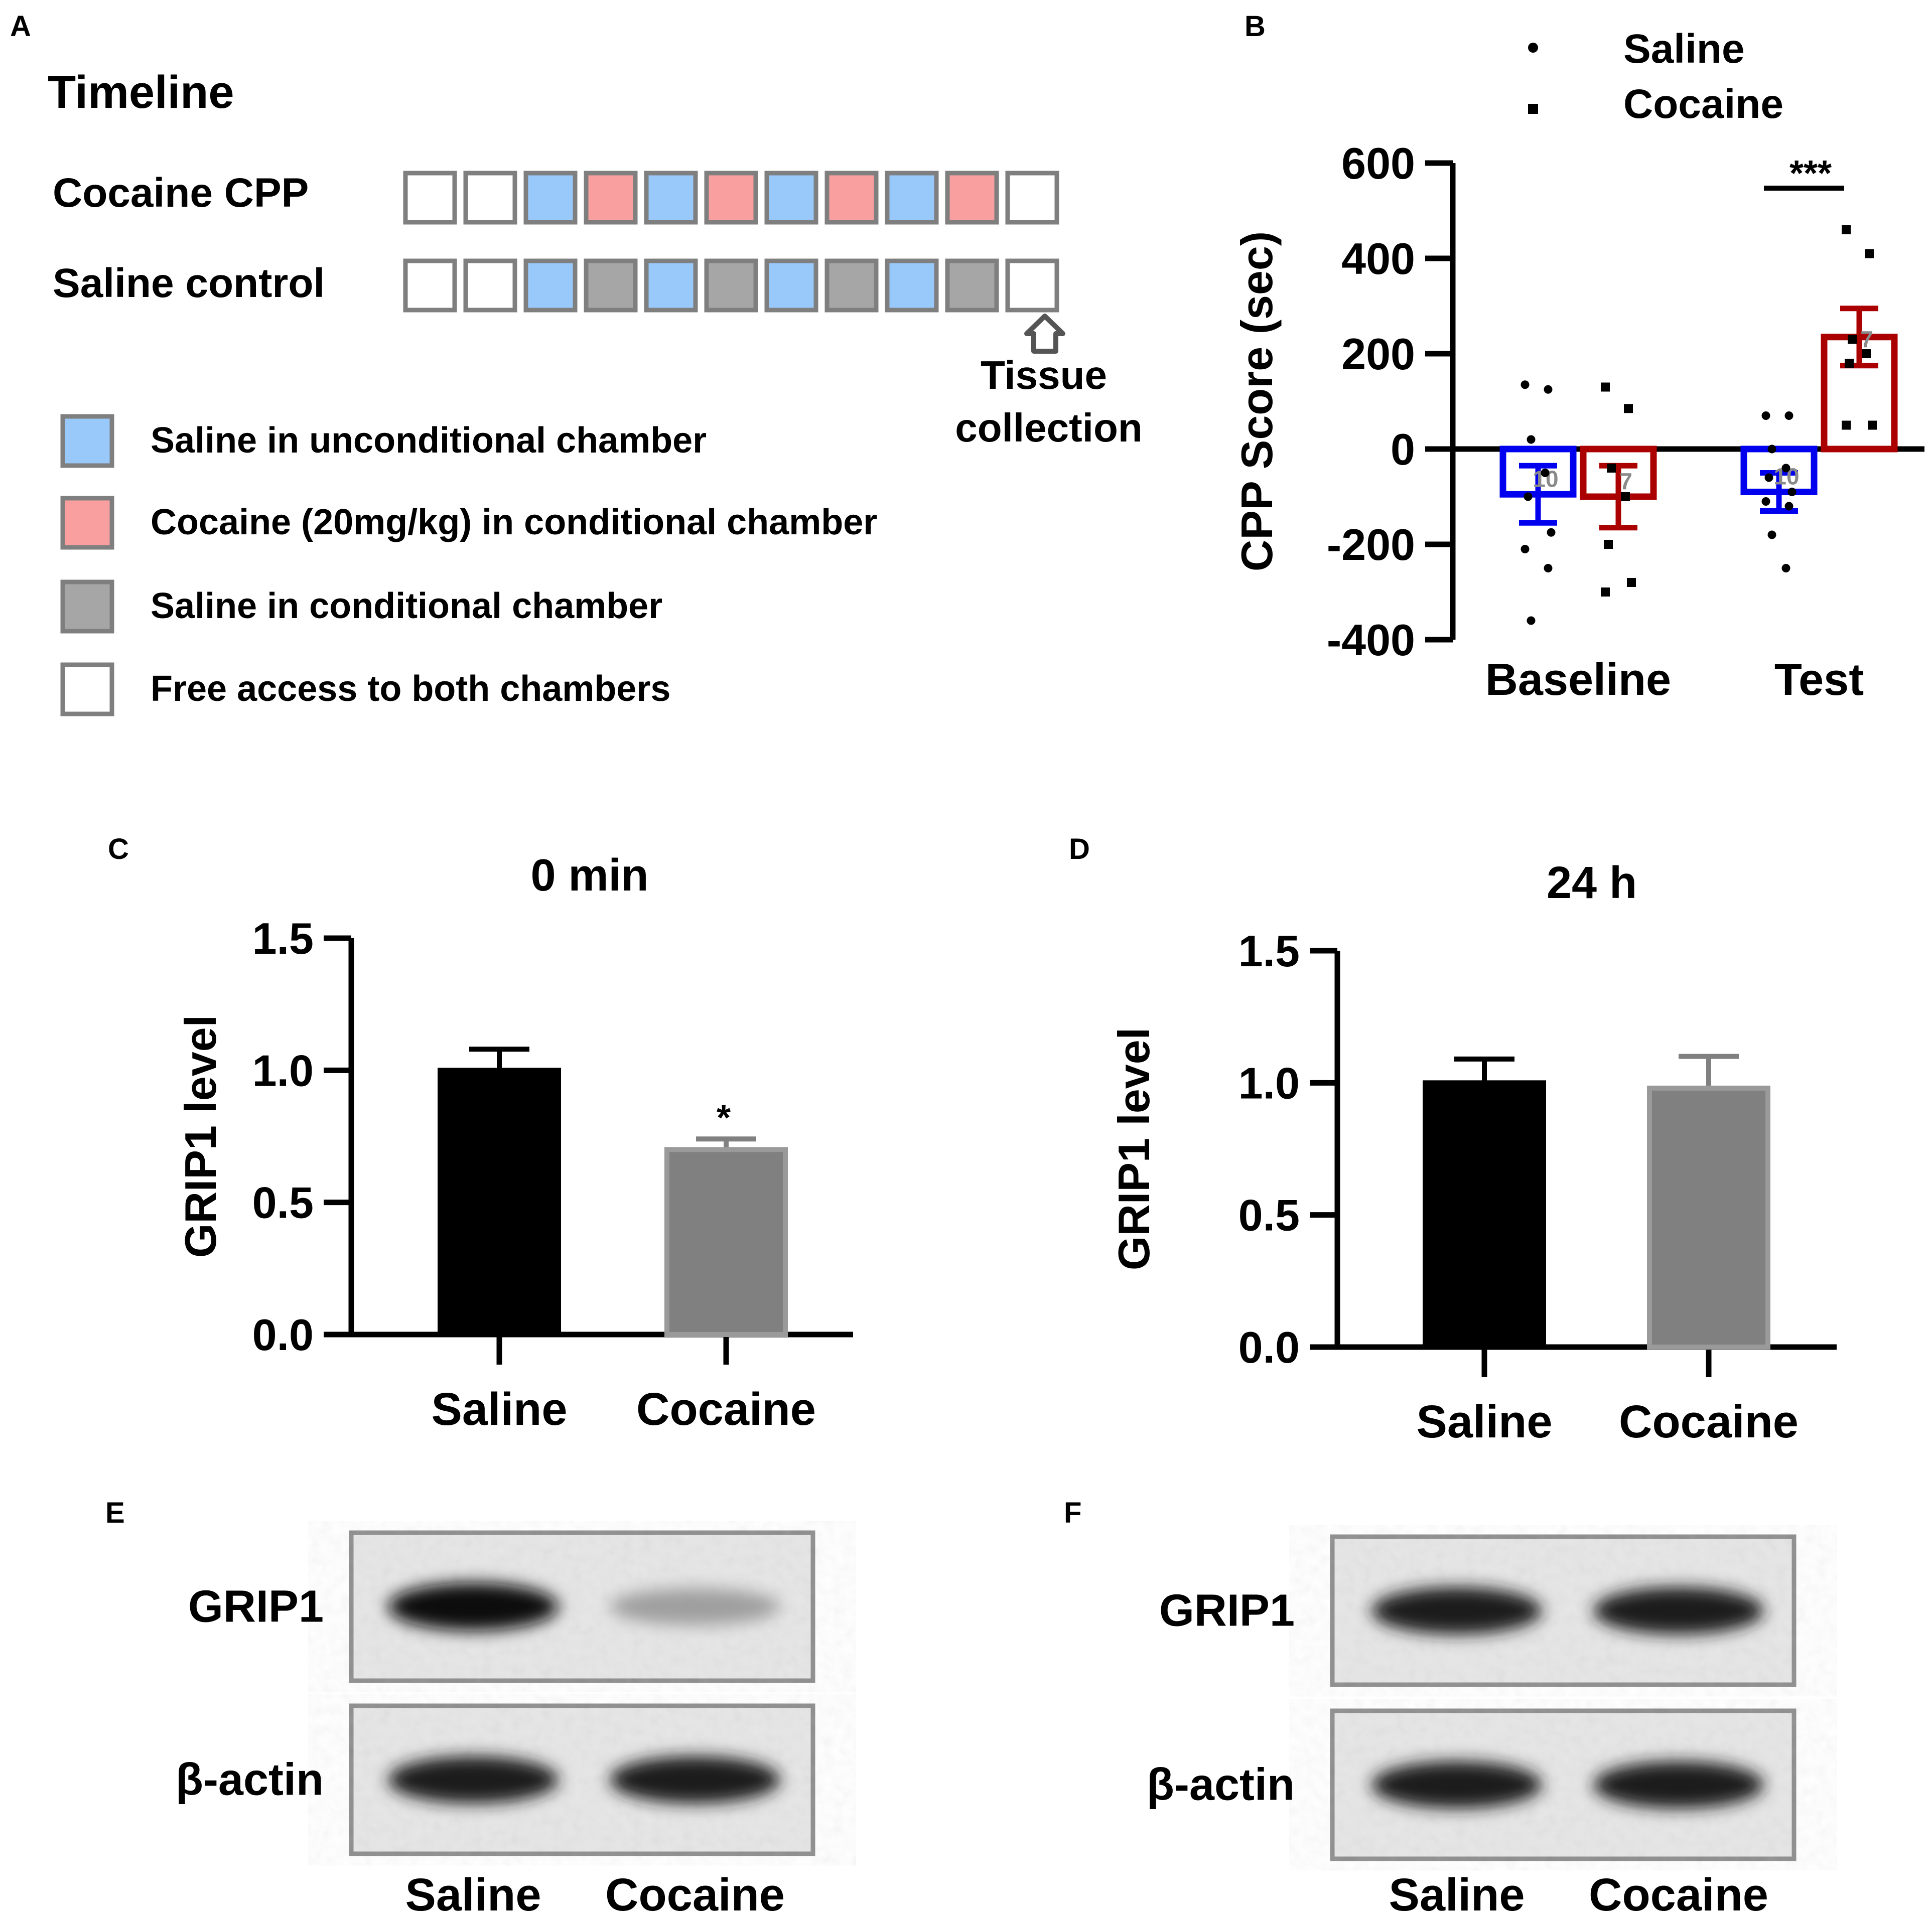 The height and width of the screenshot is (1918, 1932). I want to click on blot-lane-label: Saline, so click(1457, 1894).